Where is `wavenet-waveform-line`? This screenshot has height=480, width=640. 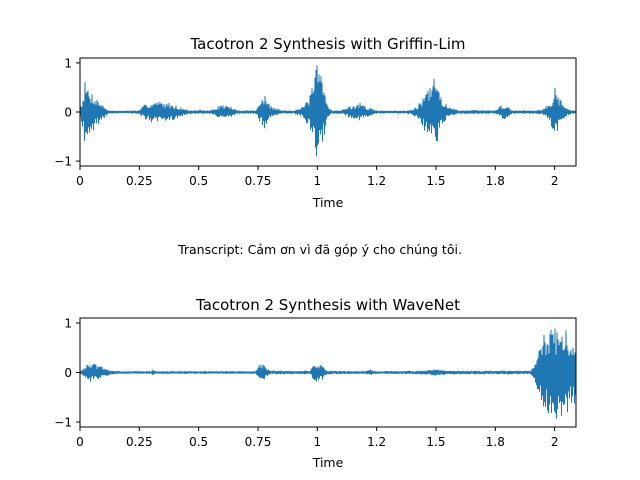
wavenet-waveform-line is located at coordinates (328, 373).